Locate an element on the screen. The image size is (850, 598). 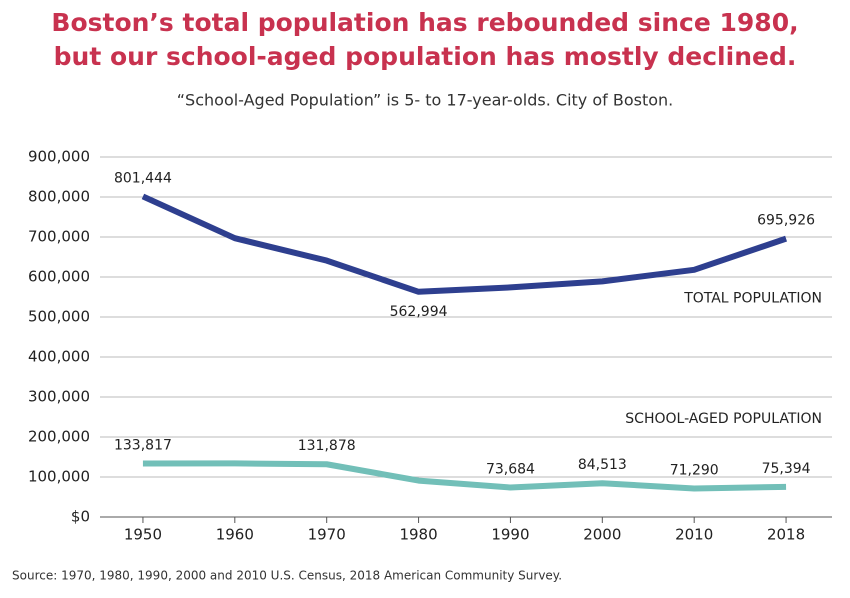
data-label: 75,394 is located at coordinates (786, 469).